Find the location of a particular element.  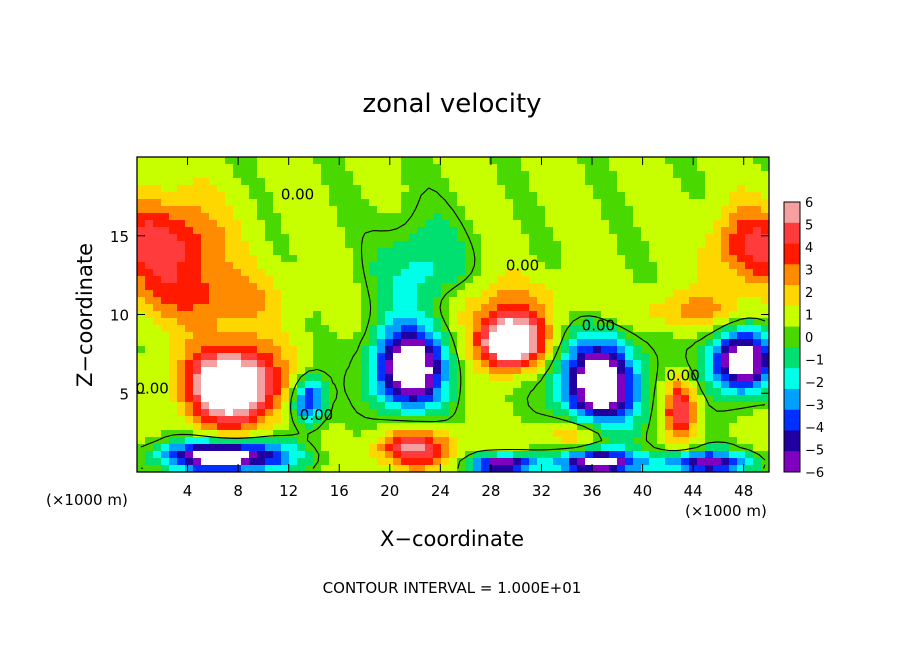

x-tick-label: 36 is located at coordinates (591, 491).